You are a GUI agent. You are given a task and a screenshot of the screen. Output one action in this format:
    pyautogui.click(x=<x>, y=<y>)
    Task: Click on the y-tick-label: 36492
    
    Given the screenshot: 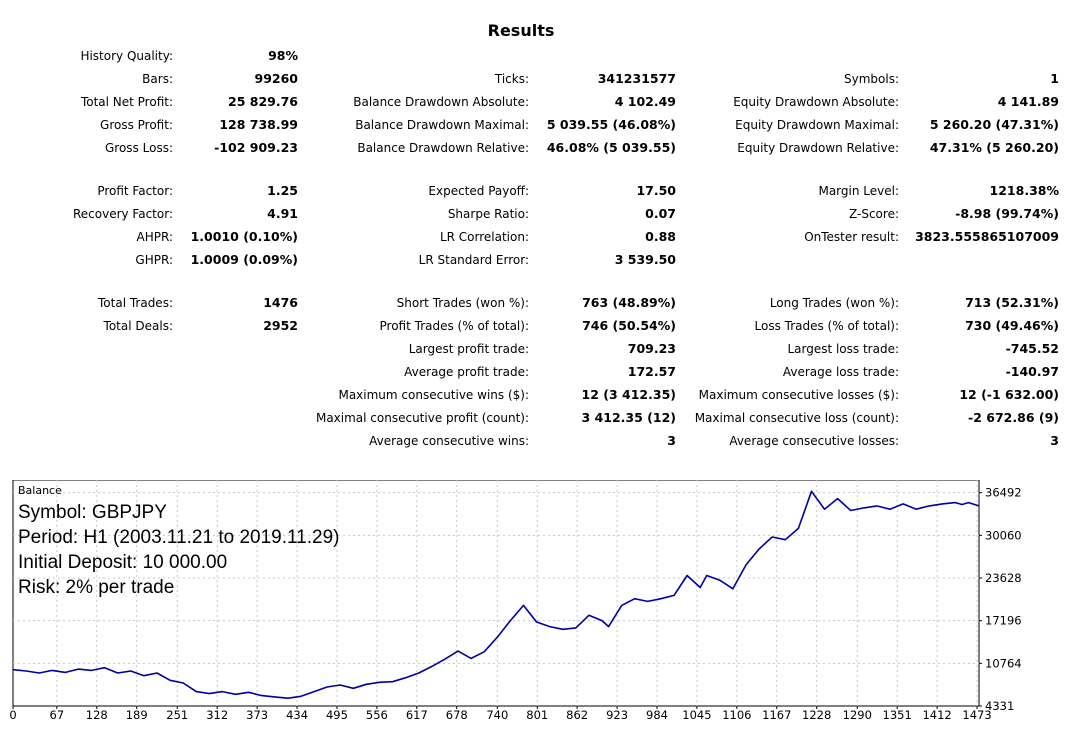 What is the action you would take?
    pyautogui.click(x=1003, y=493)
    